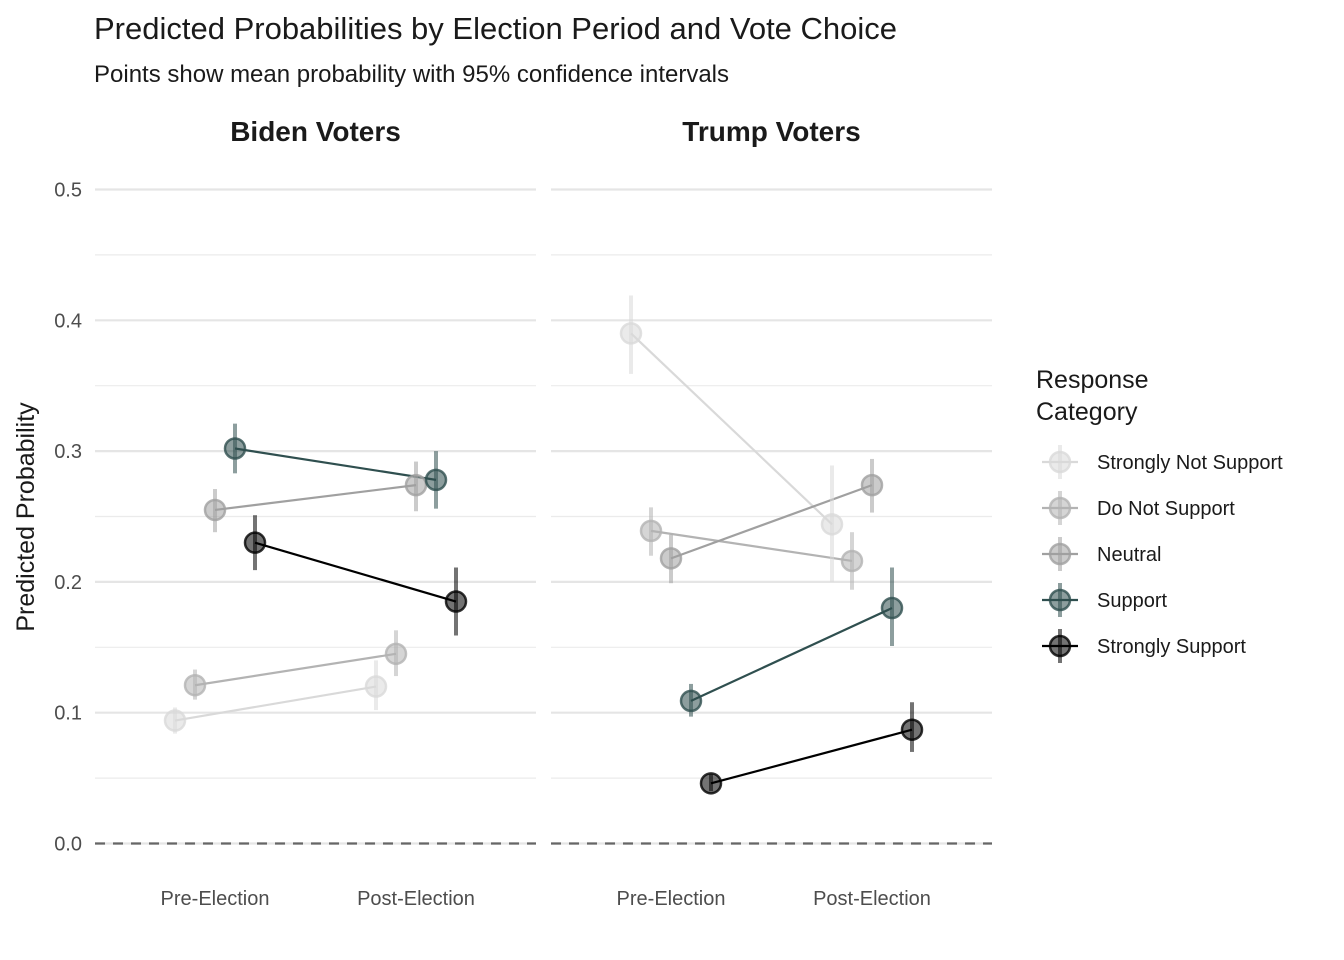 The image size is (1344, 960). I want to click on panel-title: Trump Voters, so click(771, 131).